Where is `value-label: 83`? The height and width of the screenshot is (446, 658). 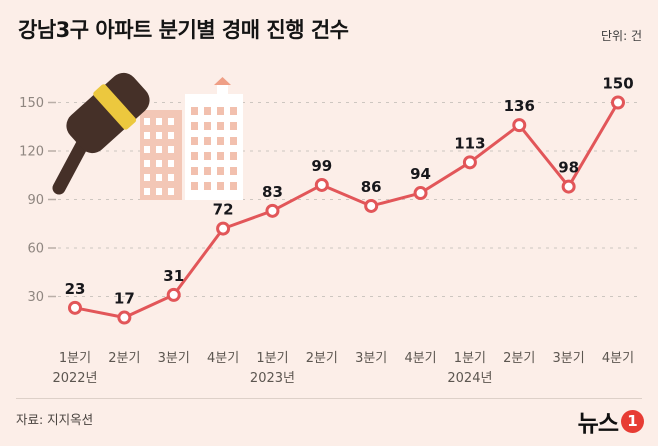
value-label: 83 is located at coordinates (272, 192).